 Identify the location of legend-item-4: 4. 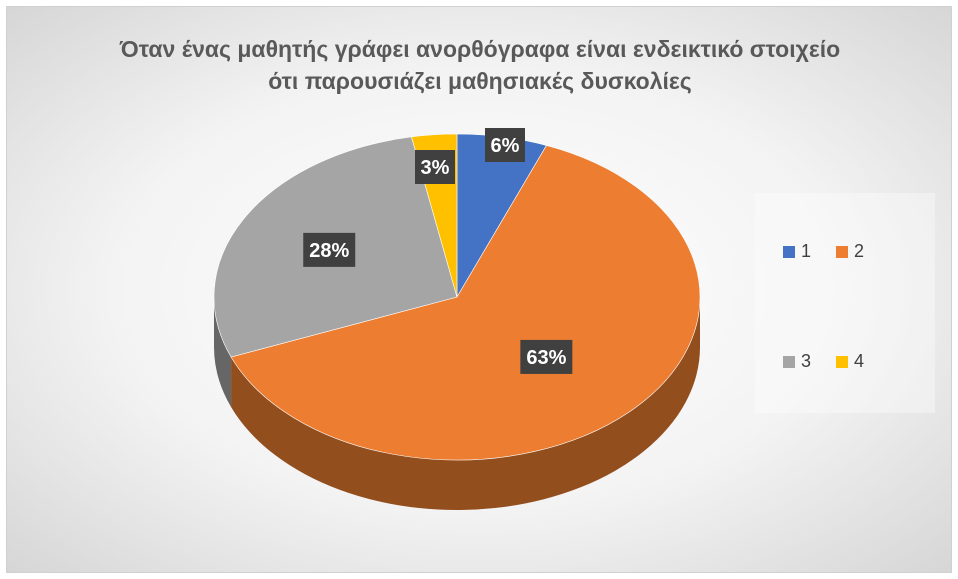
(850, 361).